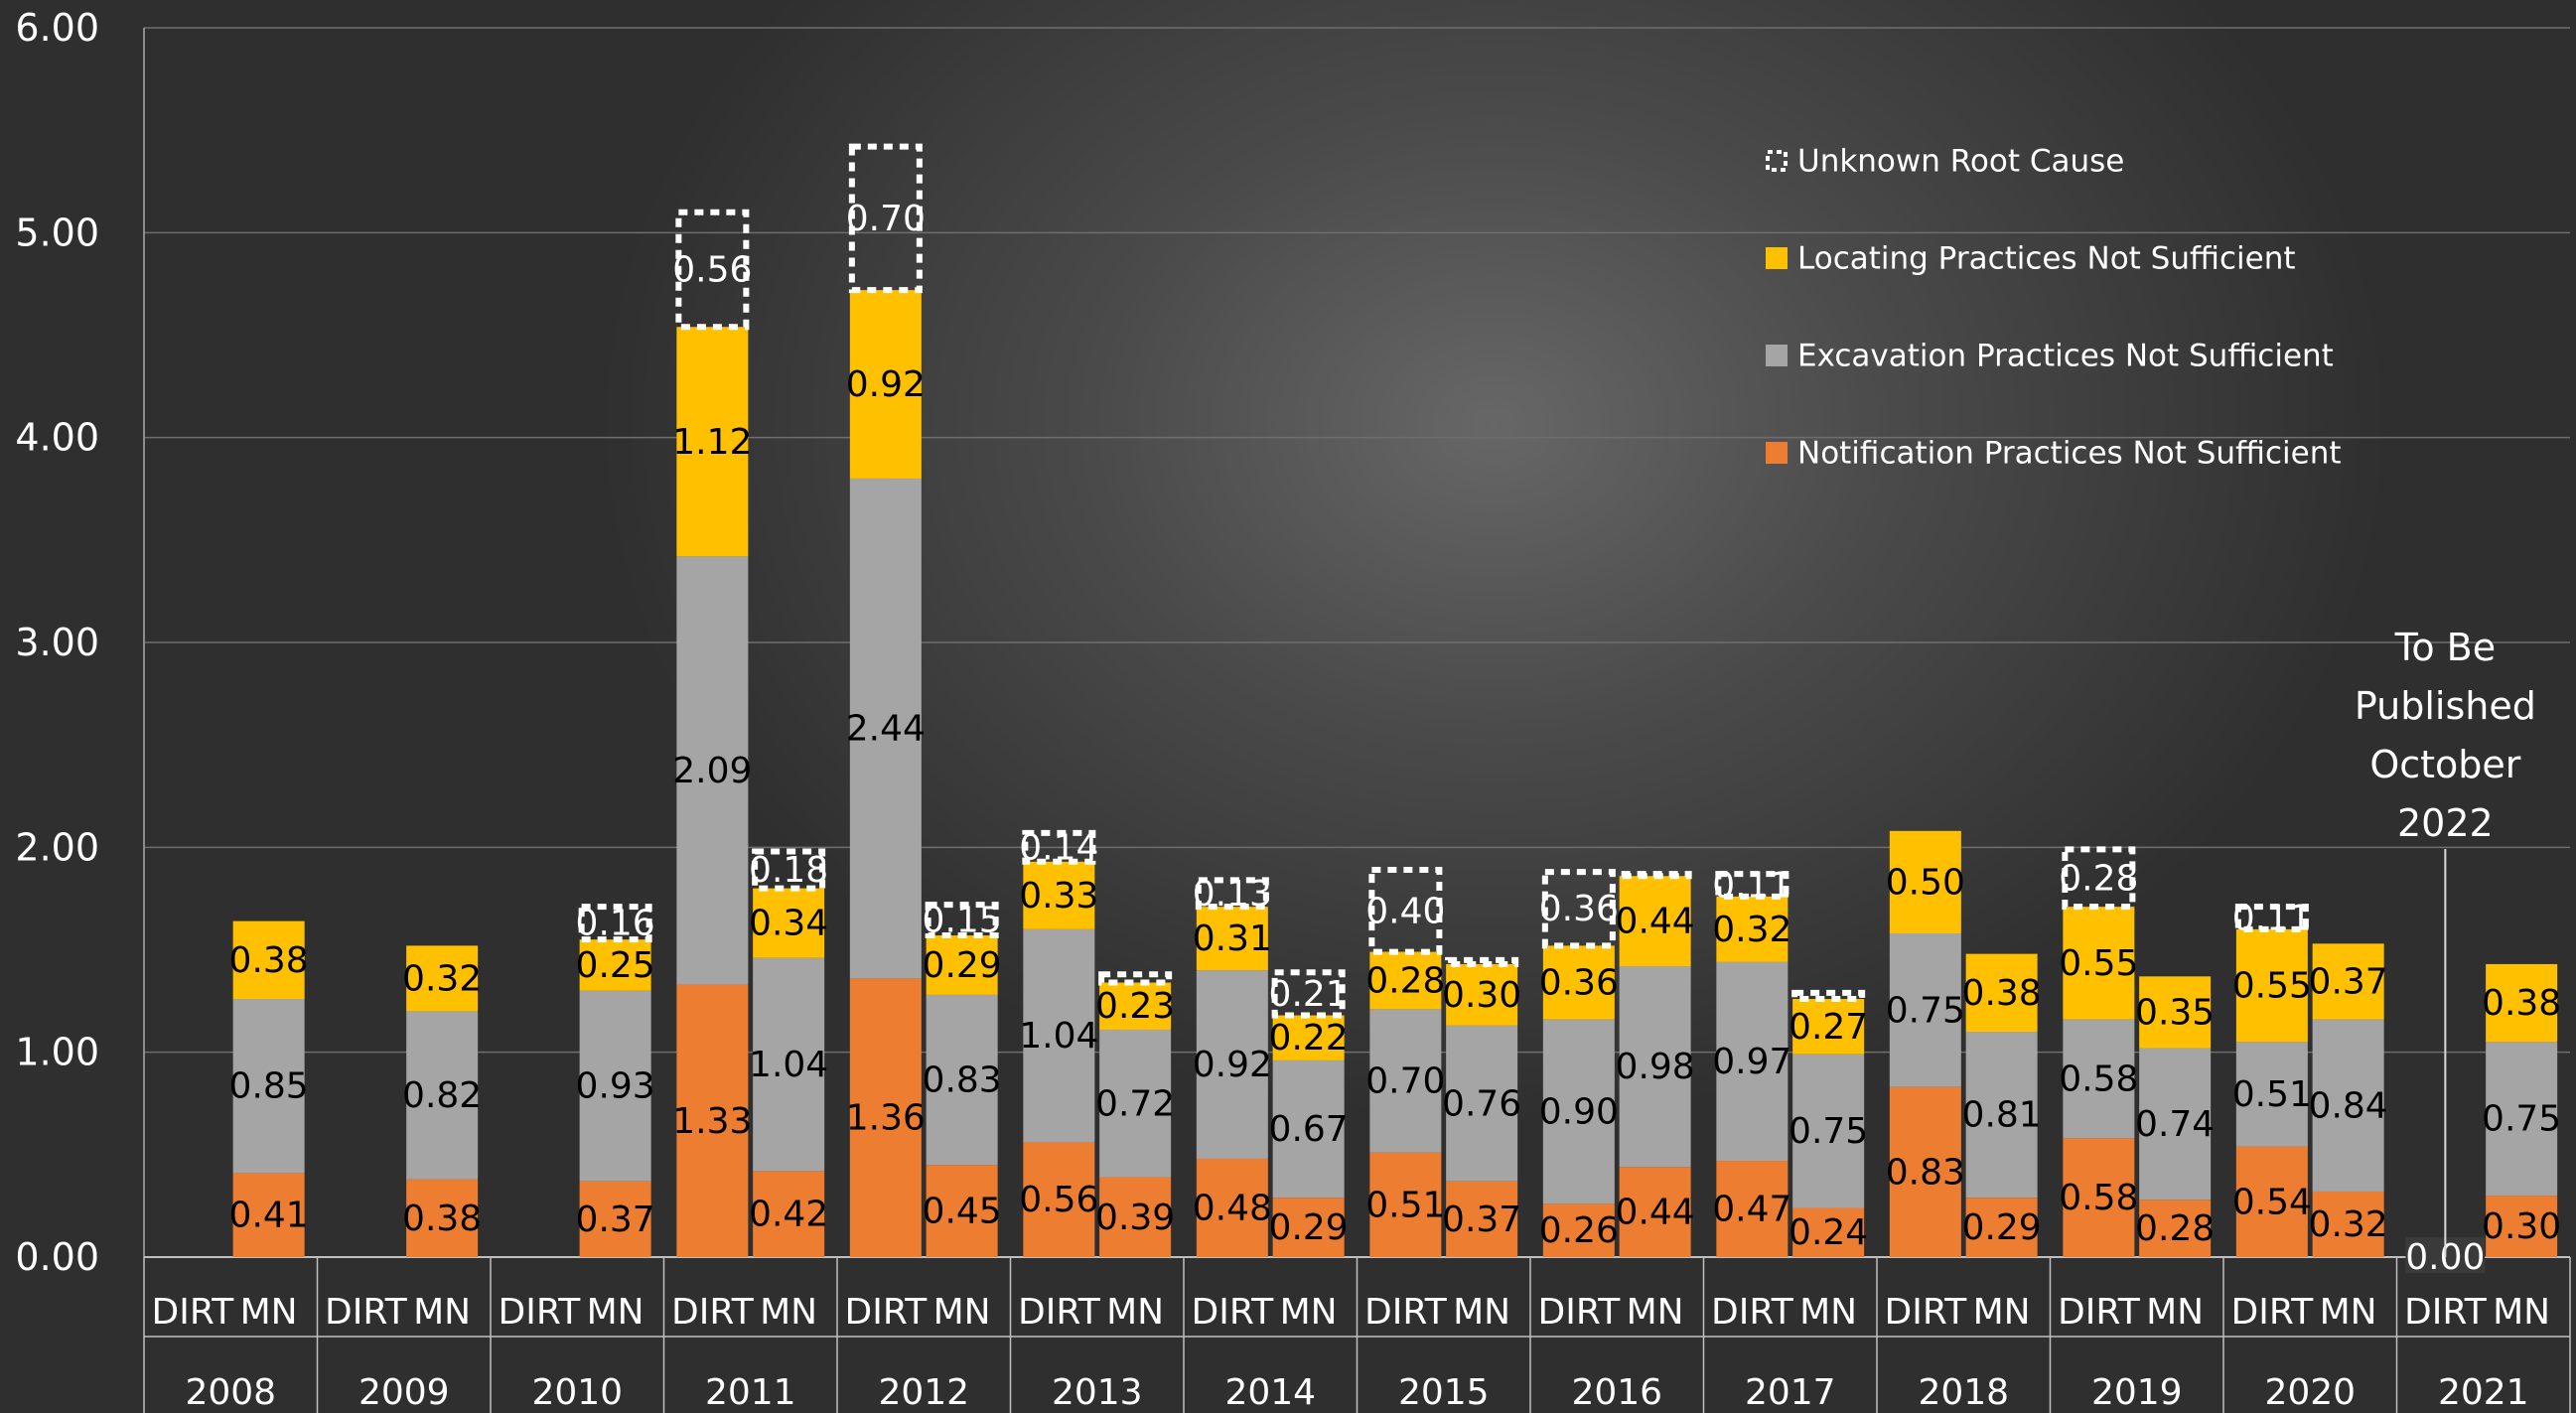 This screenshot has height=1413, width=2576. What do you see at coordinates (1579, 1231) in the screenshot?
I see `notification-value-label: 0.26` at bounding box center [1579, 1231].